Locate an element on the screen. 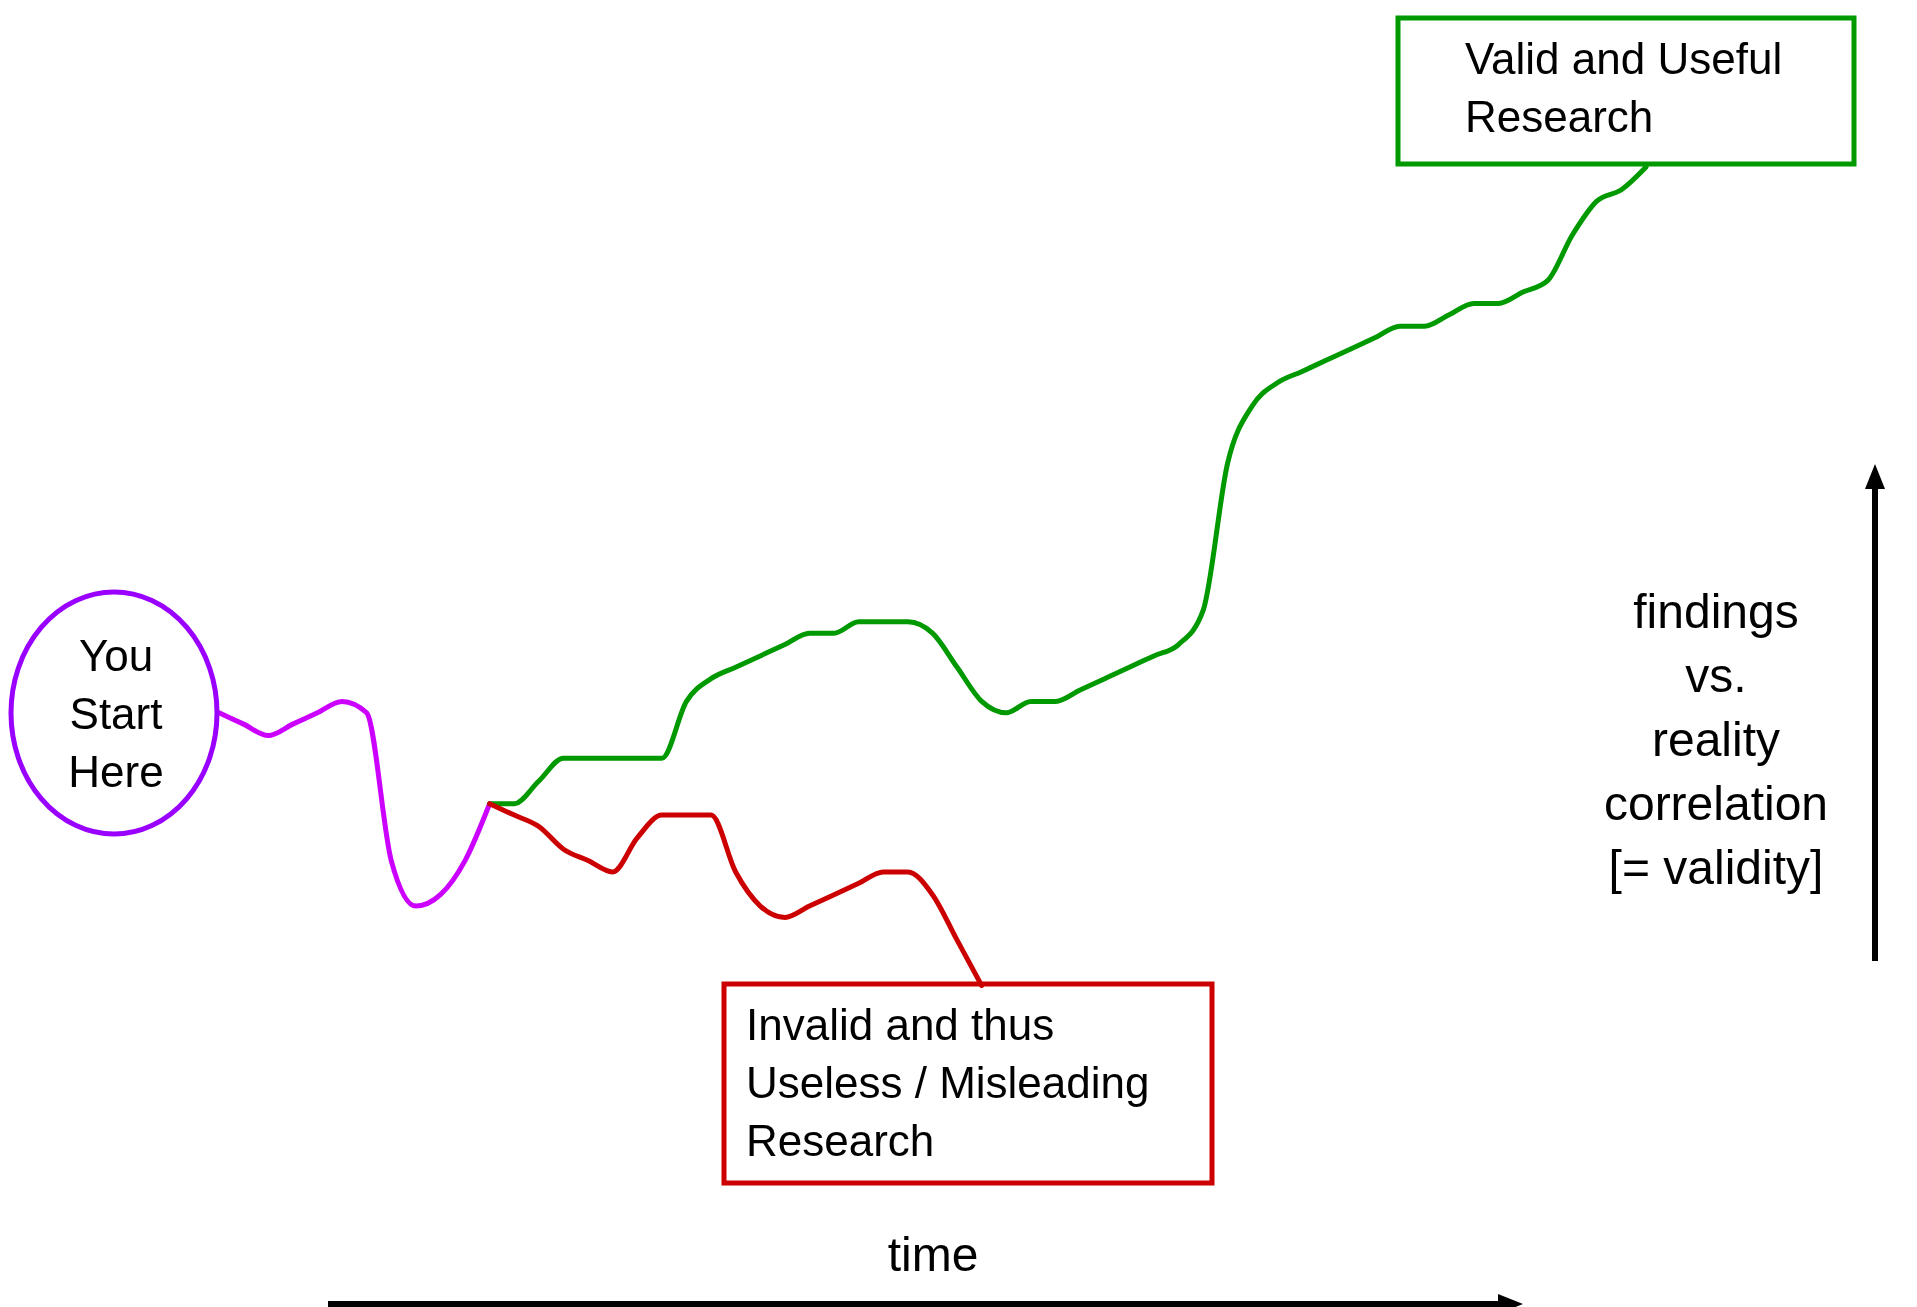  annotation: Invalid and thus Useless / Misleading Research is located at coordinates (948, 1082).